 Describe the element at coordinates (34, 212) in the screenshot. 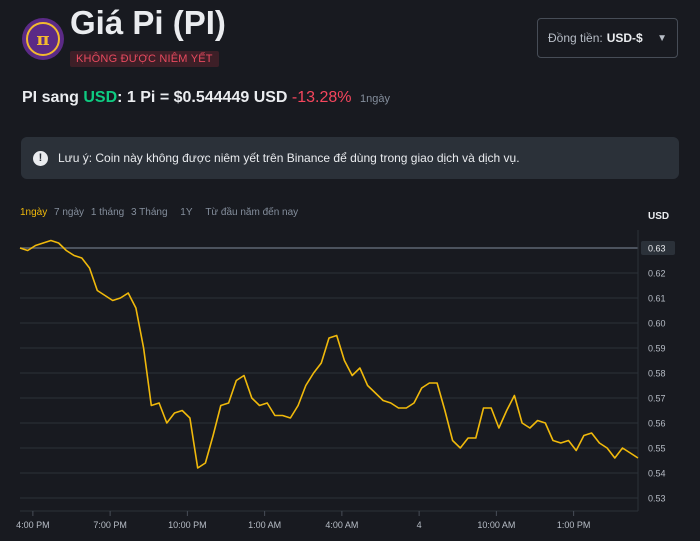

I see `tab-1day: 1ngày` at that location.